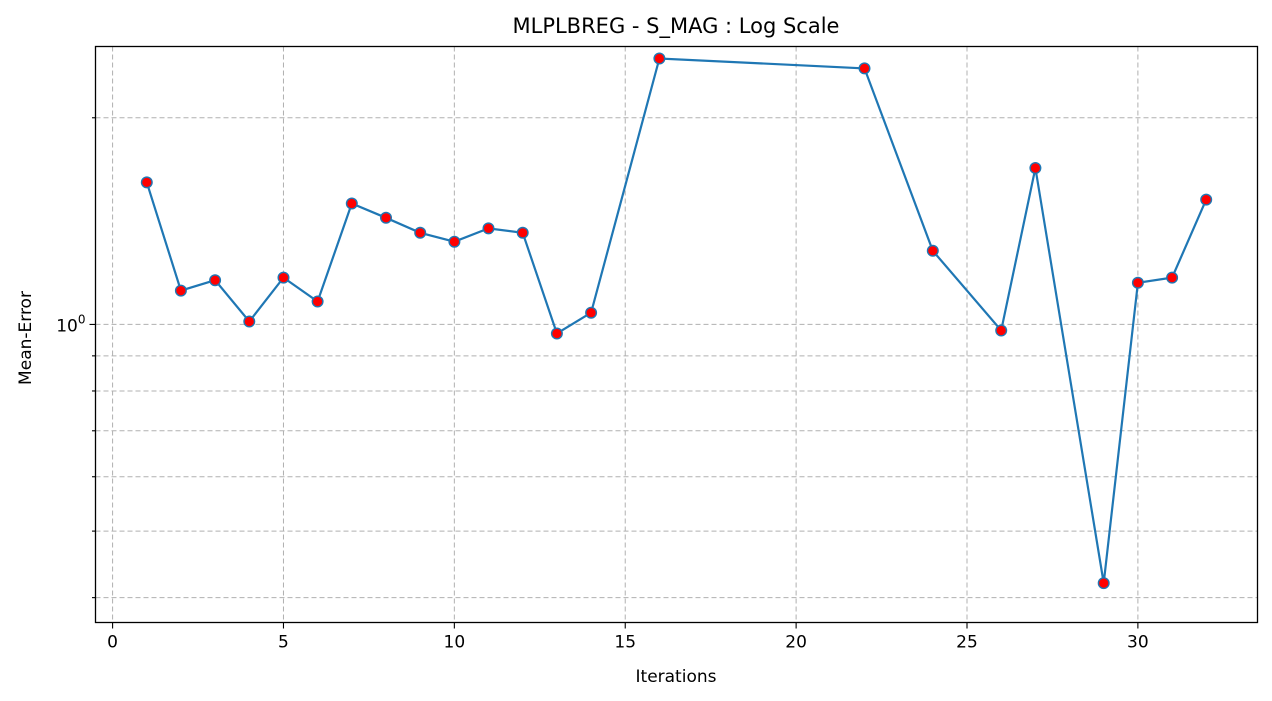 This screenshot has height=701, width=1272. I want to click on y-axis-label: Mean-Error, so click(26, 338).